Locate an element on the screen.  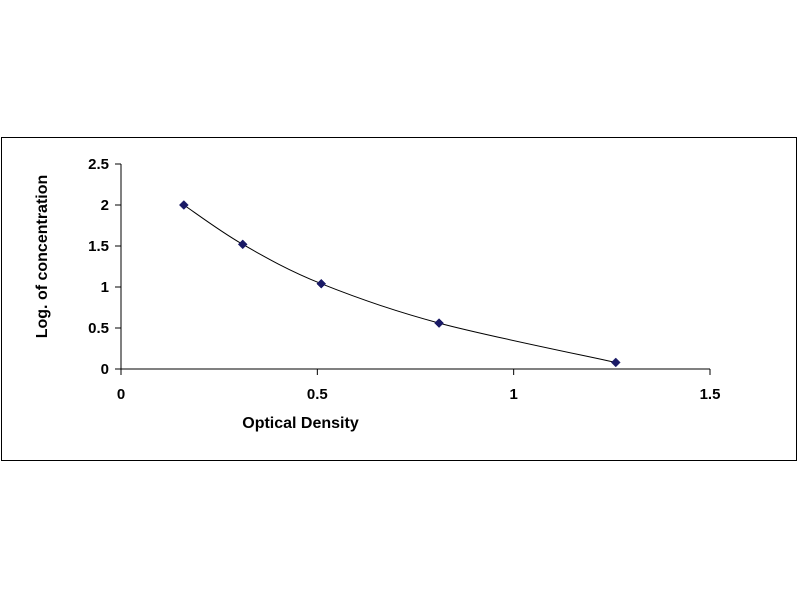
y-axis-title: Log. of concentration is located at coordinates (42, 257).